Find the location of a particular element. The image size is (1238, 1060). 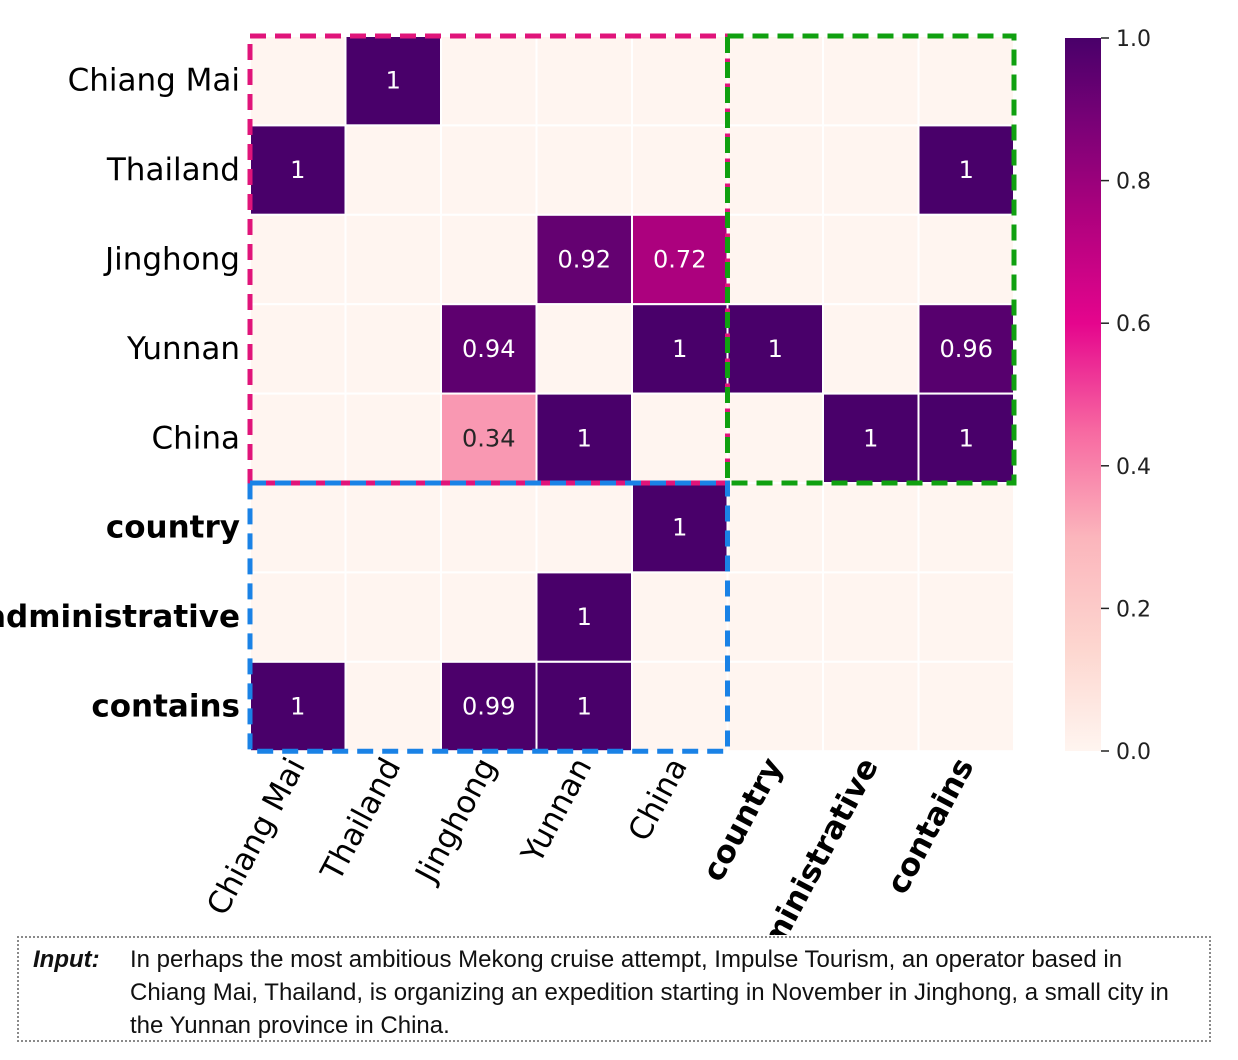

row-label: Jinghong is located at coordinates (171, 260).